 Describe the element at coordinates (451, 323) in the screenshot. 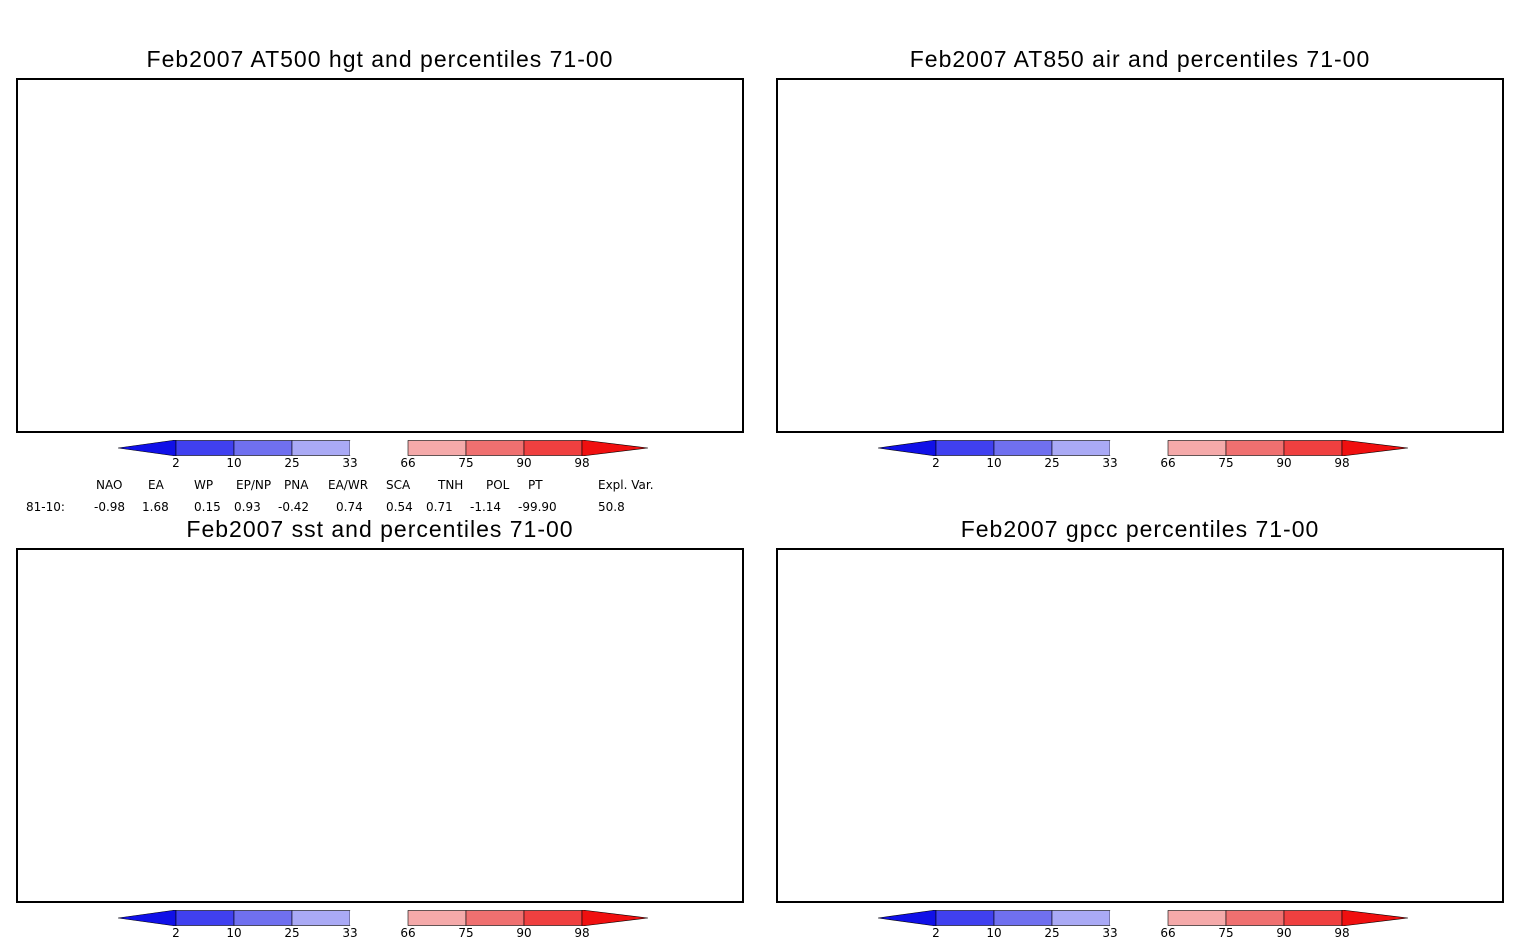

I see `svg-text: 5840` at that location.